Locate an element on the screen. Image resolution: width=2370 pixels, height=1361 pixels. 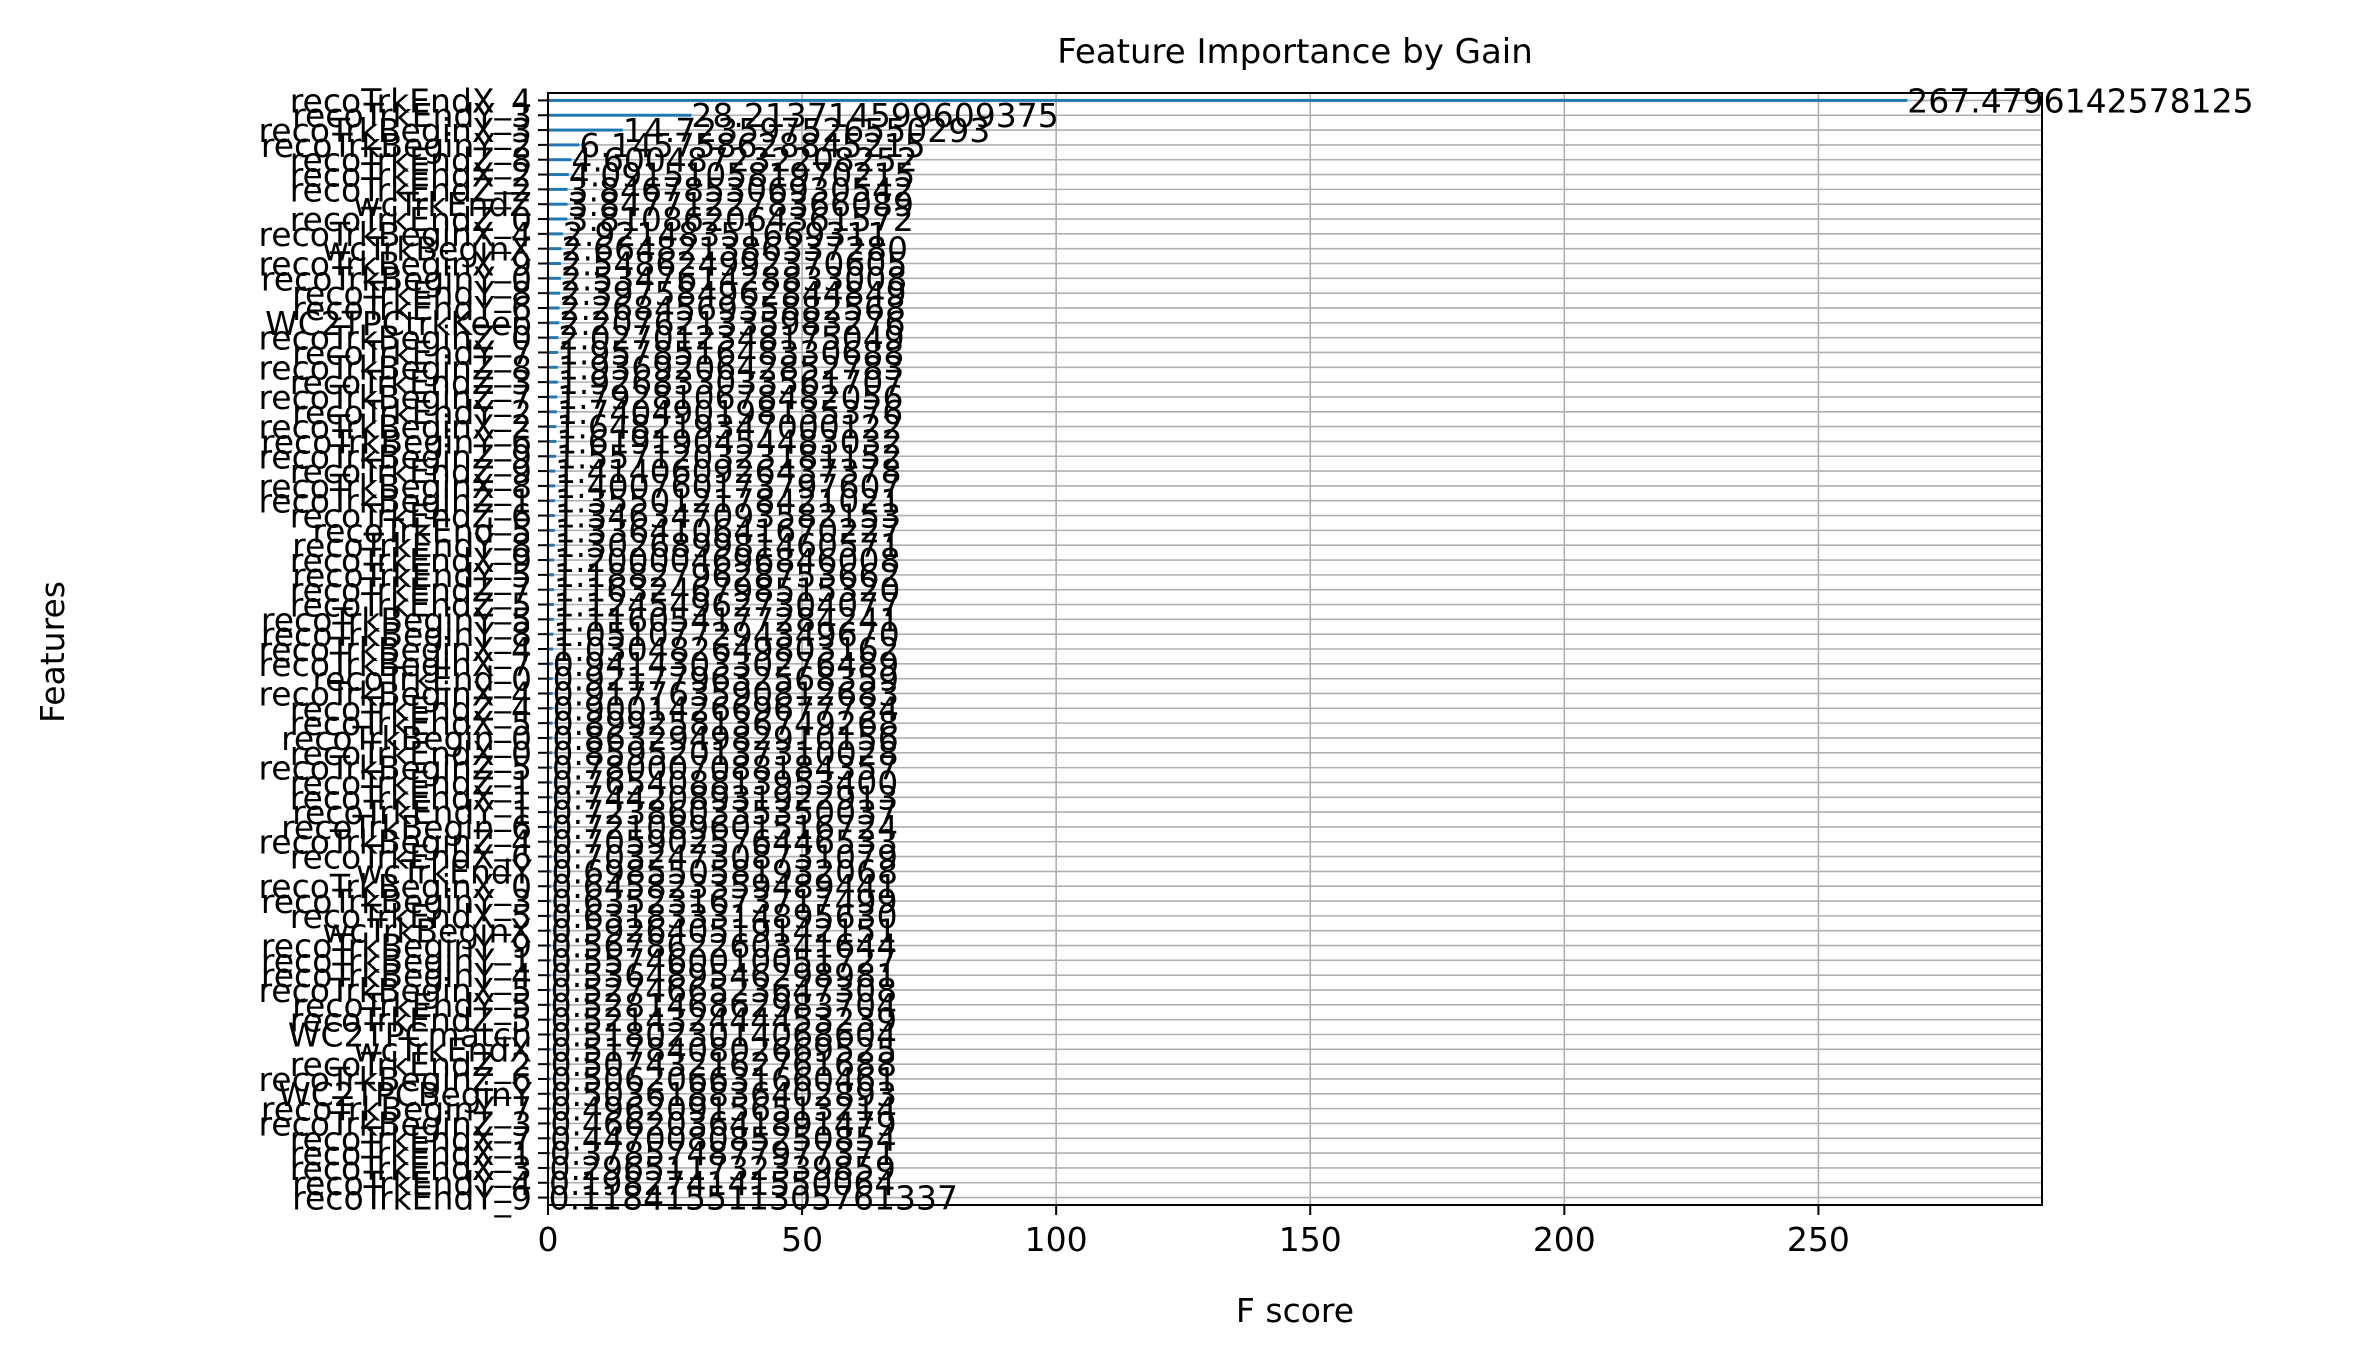
bar-value-label: 28.213714599609375 is located at coordinates (874, 115).